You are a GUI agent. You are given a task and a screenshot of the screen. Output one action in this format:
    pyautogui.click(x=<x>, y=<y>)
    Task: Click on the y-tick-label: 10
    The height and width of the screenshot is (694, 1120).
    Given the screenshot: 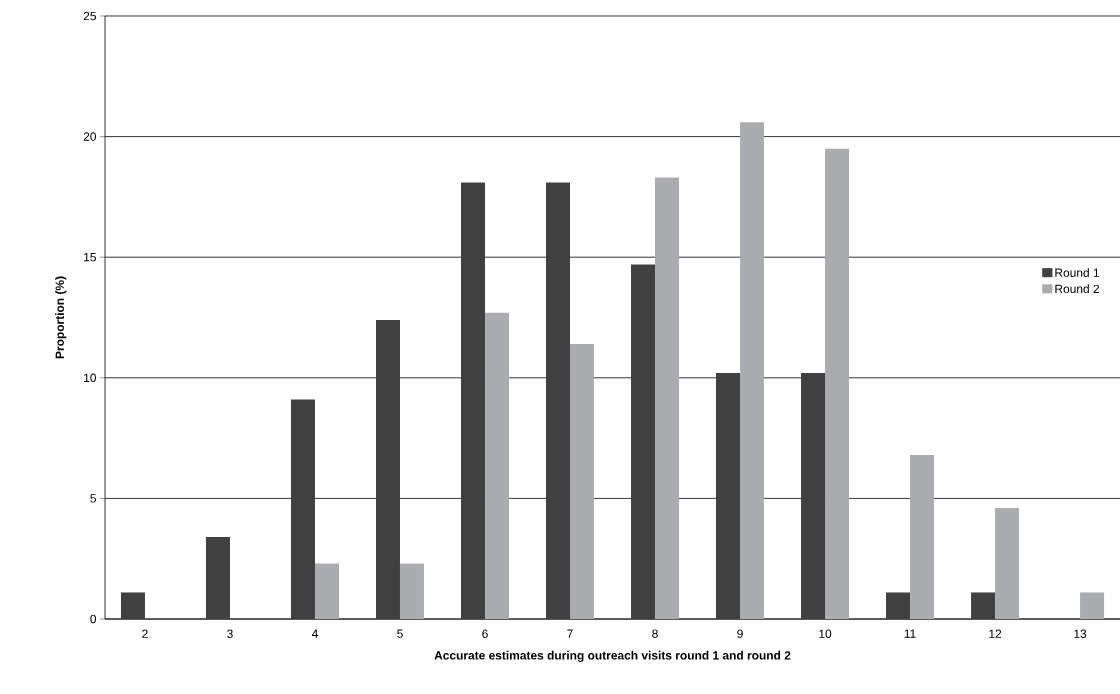 What is the action you would take?
    pyautogui.click(x=90, y=378)
    